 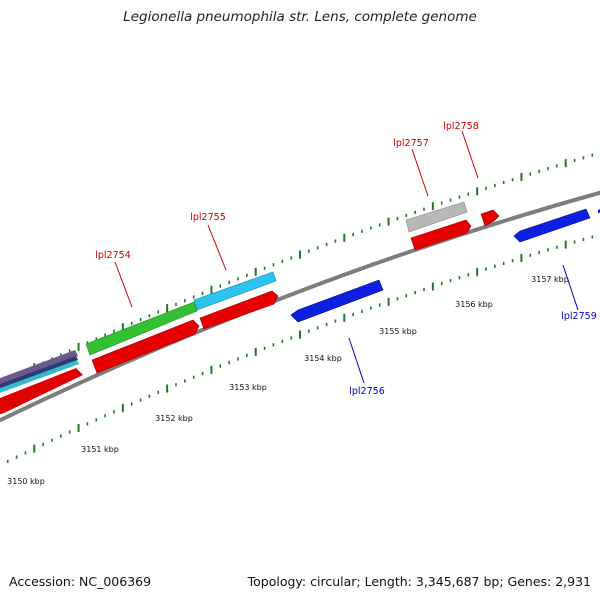 I want to click on reverse-features, so click(x=445, y=265).